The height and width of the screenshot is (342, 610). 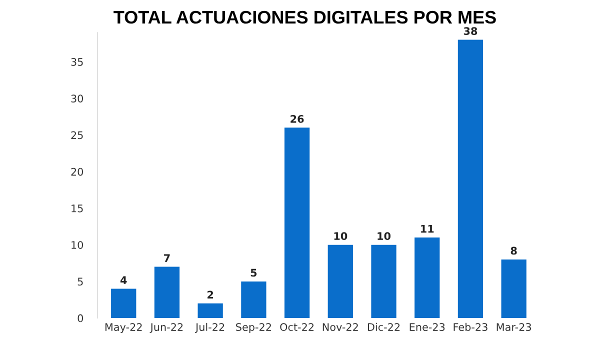 What do you see at coordinates (253, 328) in the screenshot?
I see `x-tick-label: Sep-22` at bounding box center [253, 328].